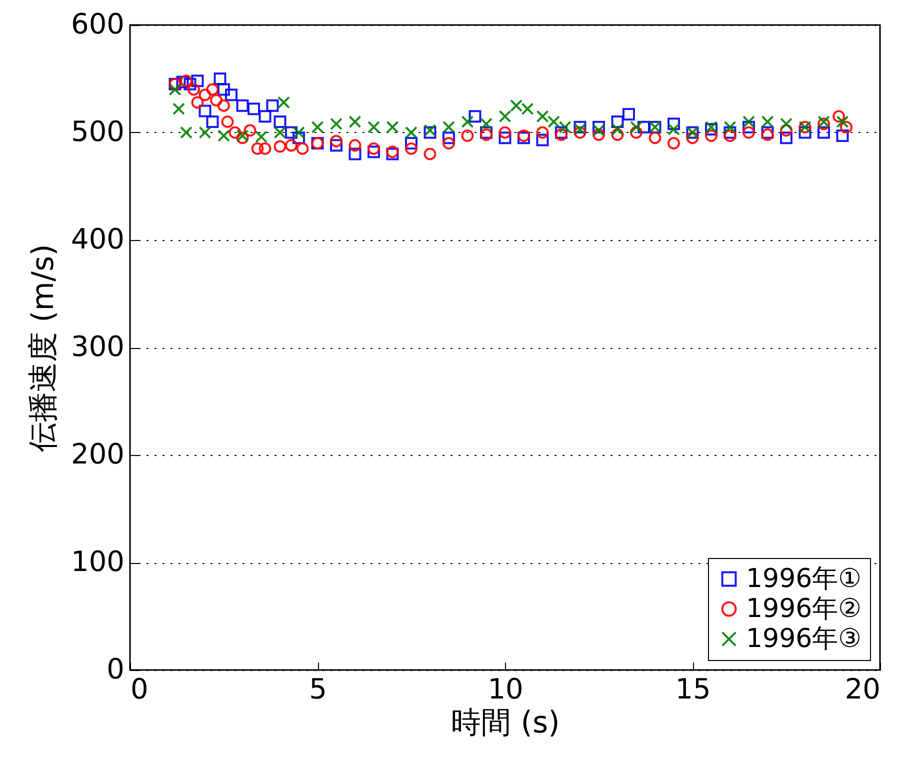 The width and height of the screenshot is (897, 758). Describe the element at coordinates (97, 561) in the screenshot. I see `y-tick-label: 100` at that location.